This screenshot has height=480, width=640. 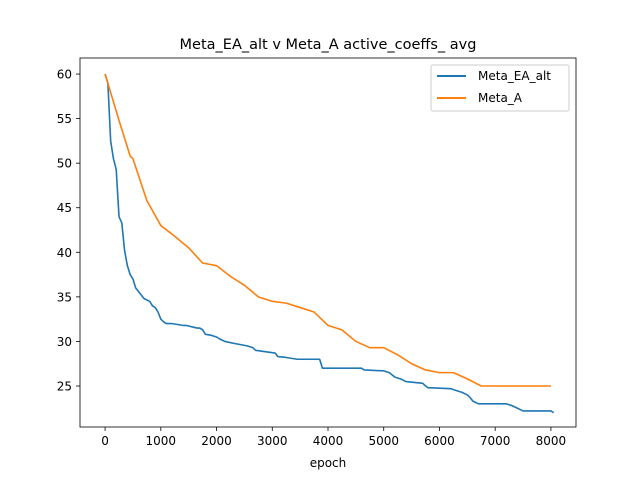 What do you see at coordinates (551, 441) in the screenshot?
I see `x-tick-label: 8000` at bounding box center [551, 441].